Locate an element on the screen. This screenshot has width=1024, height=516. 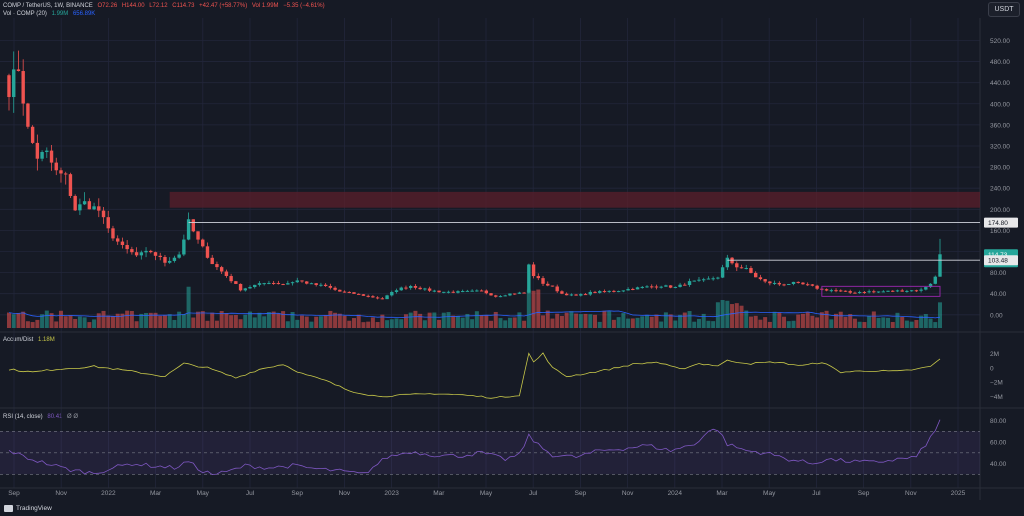
volume-ma-line is located at coordinates (474, 314).